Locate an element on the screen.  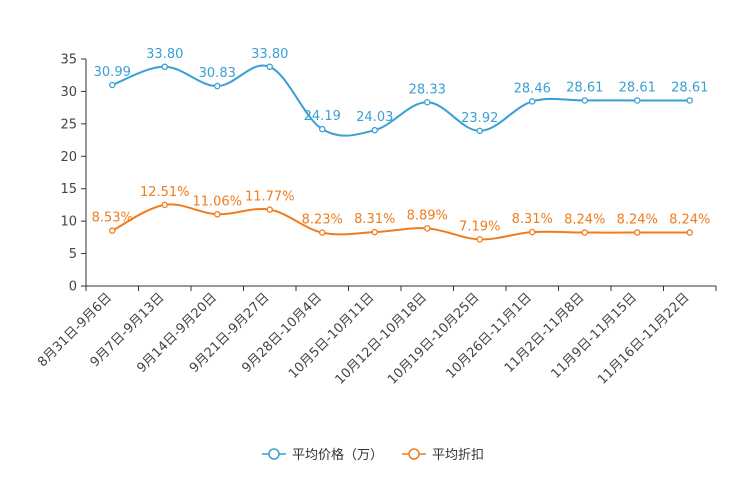
series-line is located at coordinates (400, 222).